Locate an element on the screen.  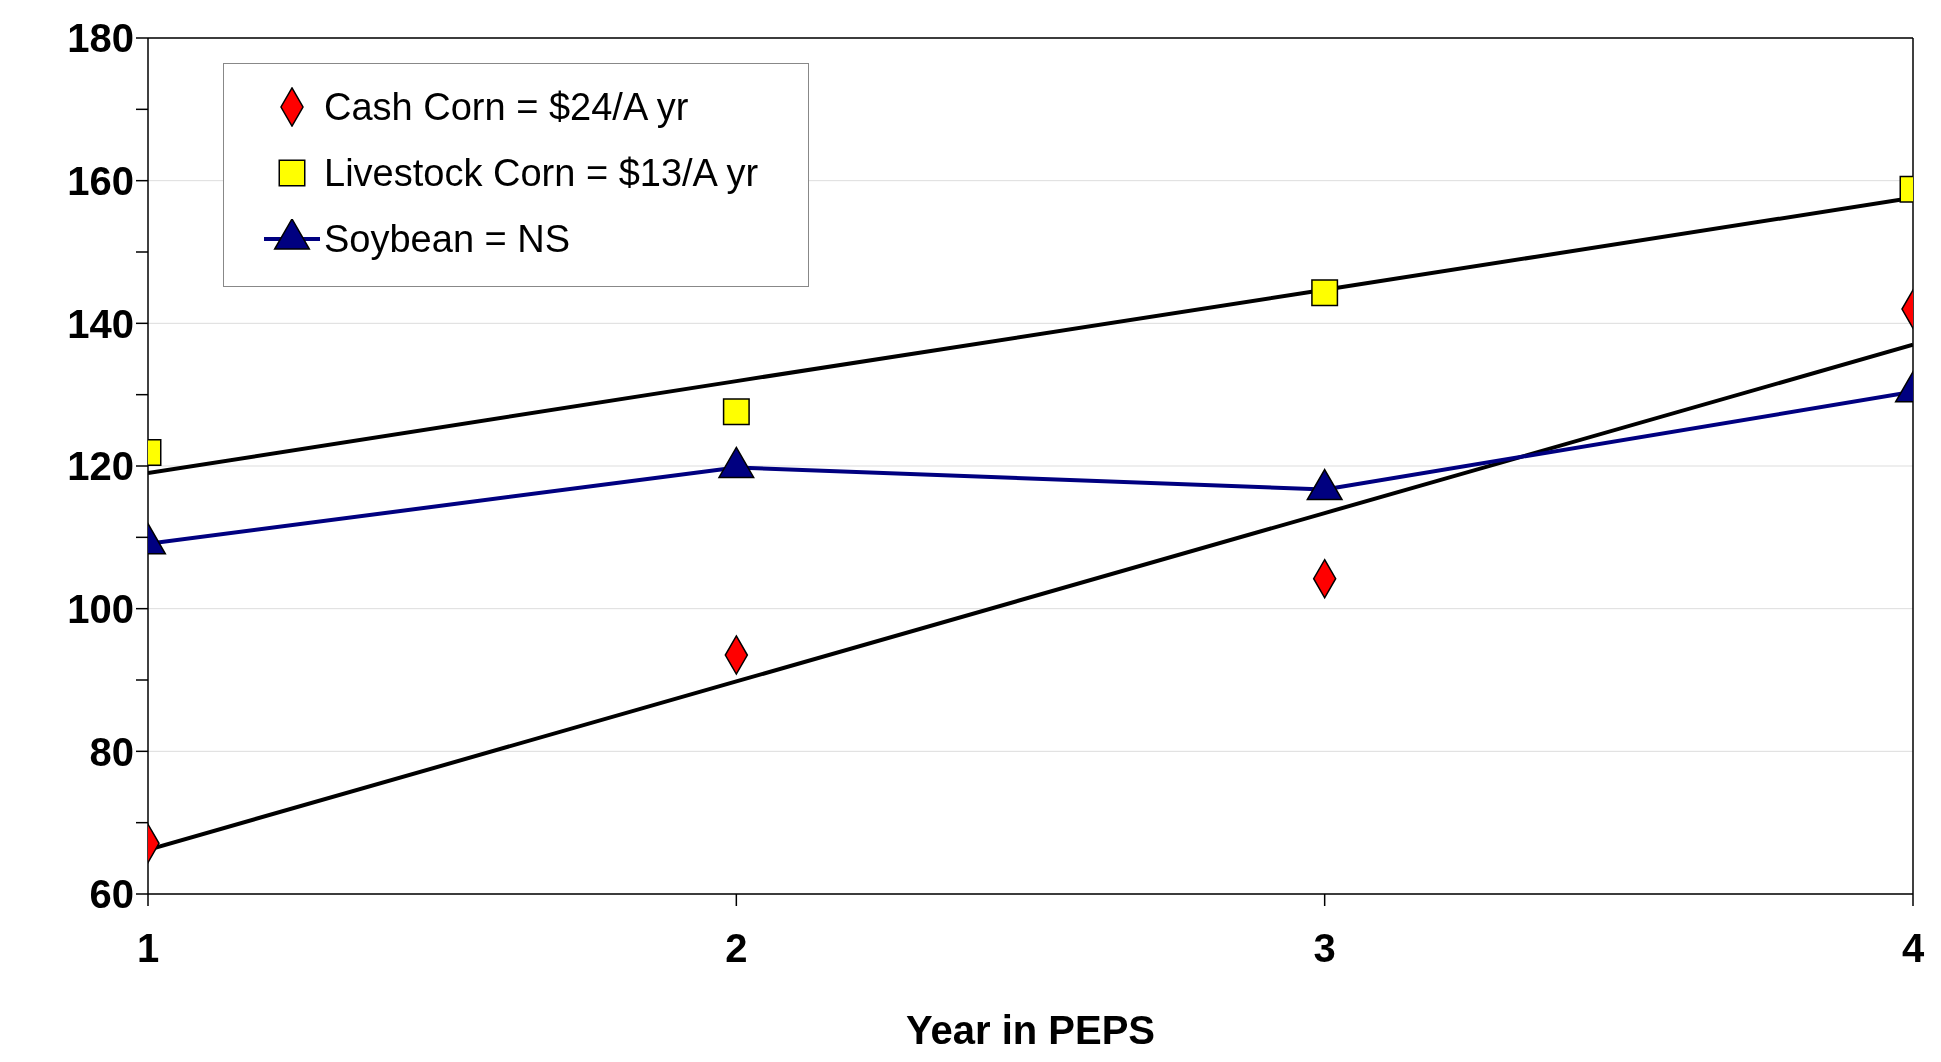
y-tick-label: 120 is located at coordinates (100, 466).